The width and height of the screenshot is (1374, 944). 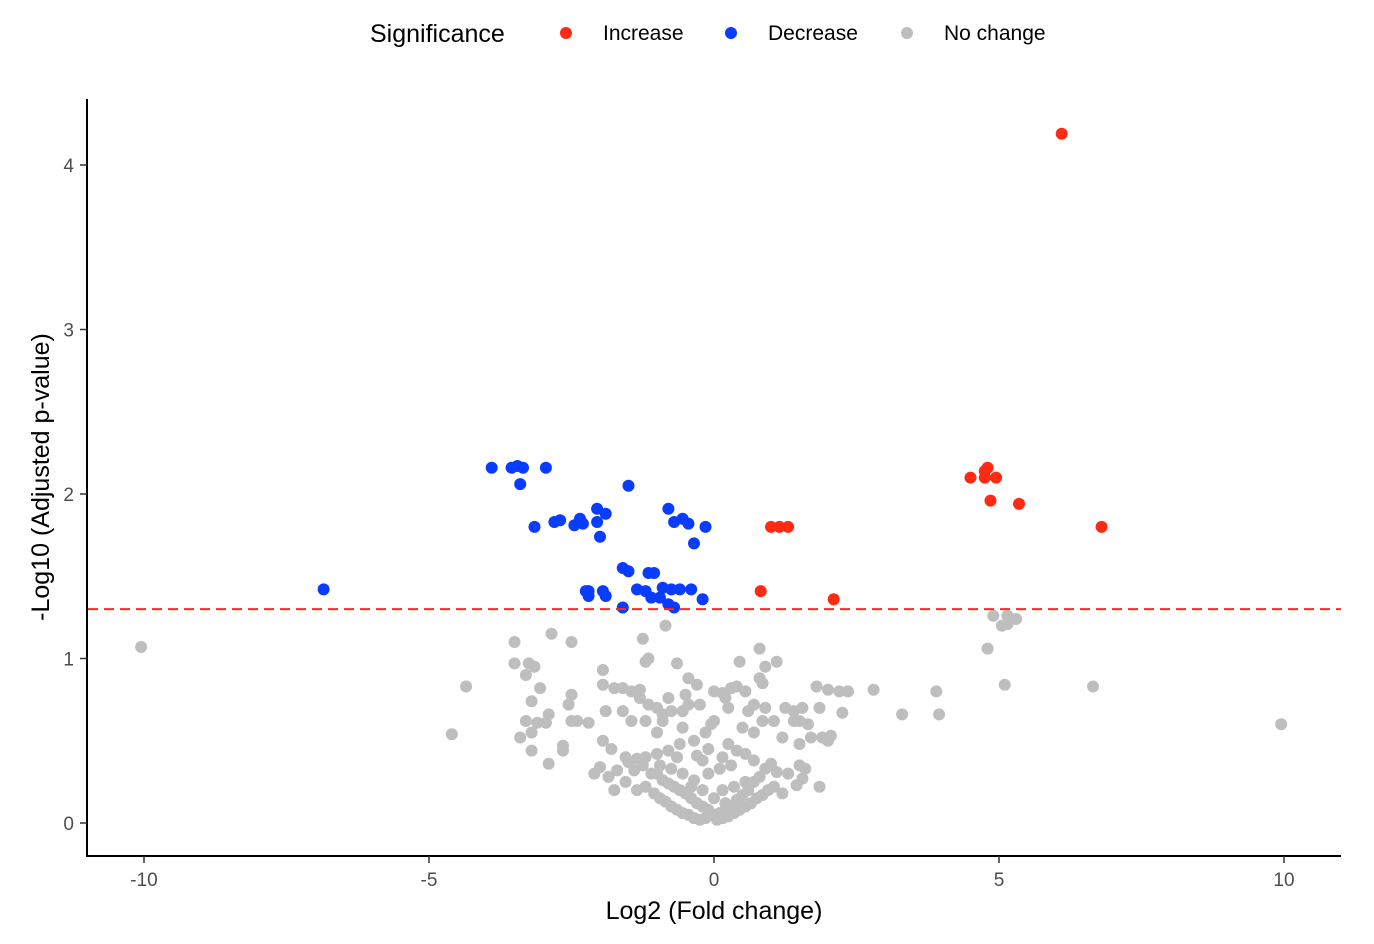 I want to click on legend: Significance Increase Decrease No change, so click(x=708, y=34).